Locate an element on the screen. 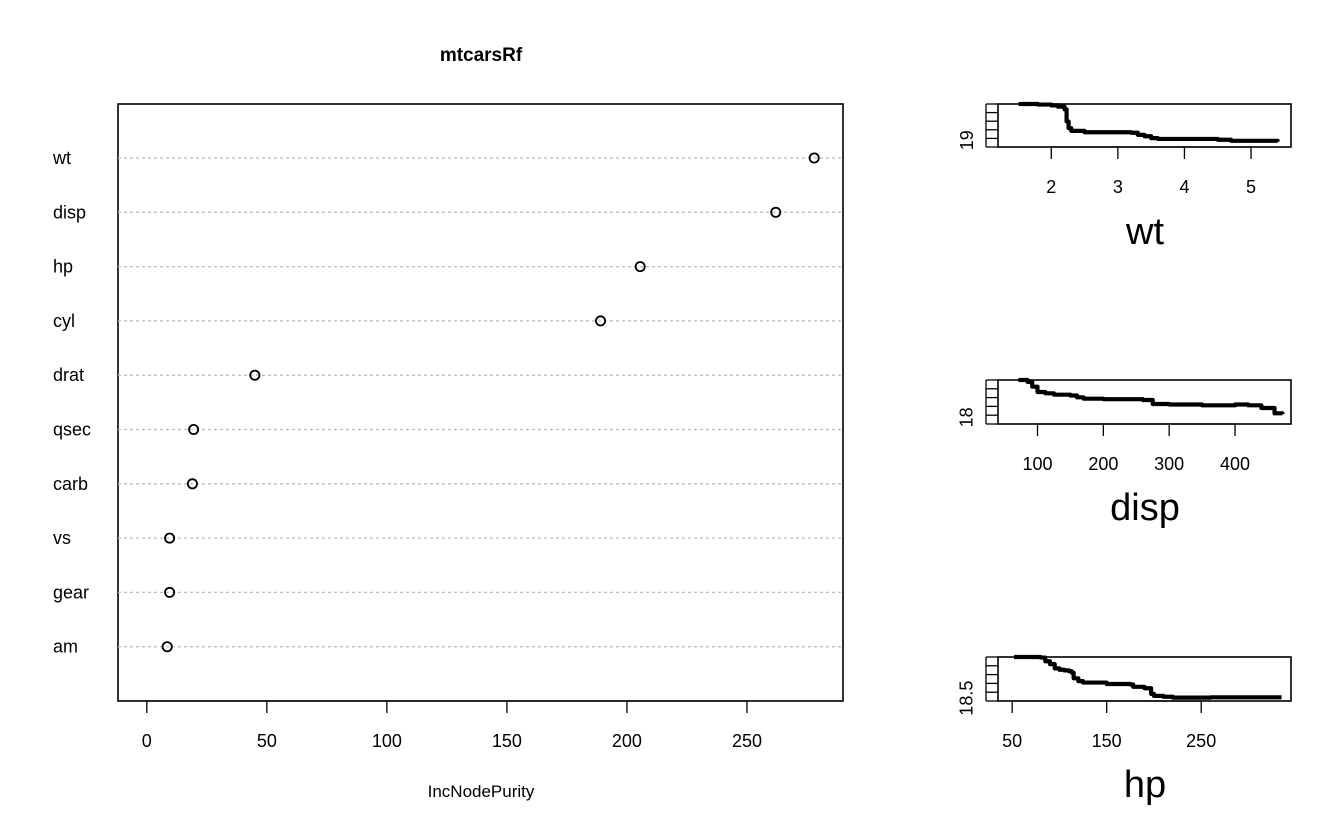 The height and width of the screenshot is (830, 1344). x-tick-label: 0 is located at coordinates (147, 741).